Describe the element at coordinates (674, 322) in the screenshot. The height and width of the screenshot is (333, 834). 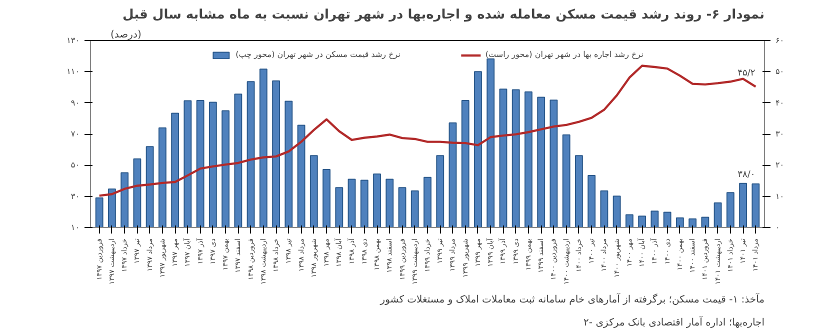
I see `text: ۲- اجاره‌بها؛ اداره آمار اقتصادی بانک مرکزی` at that location.